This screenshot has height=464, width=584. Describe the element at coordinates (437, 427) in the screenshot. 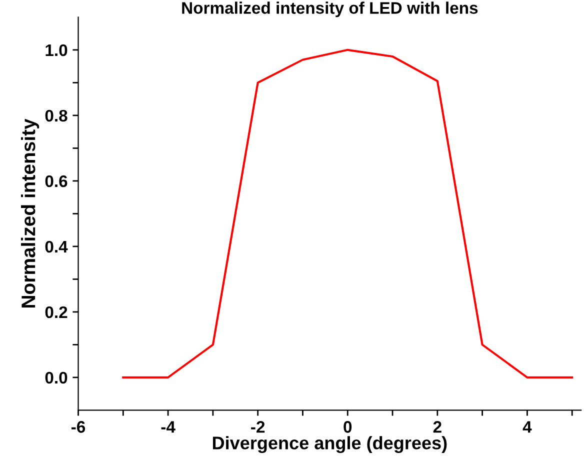

I see `x-tick-label: 2` at that location.